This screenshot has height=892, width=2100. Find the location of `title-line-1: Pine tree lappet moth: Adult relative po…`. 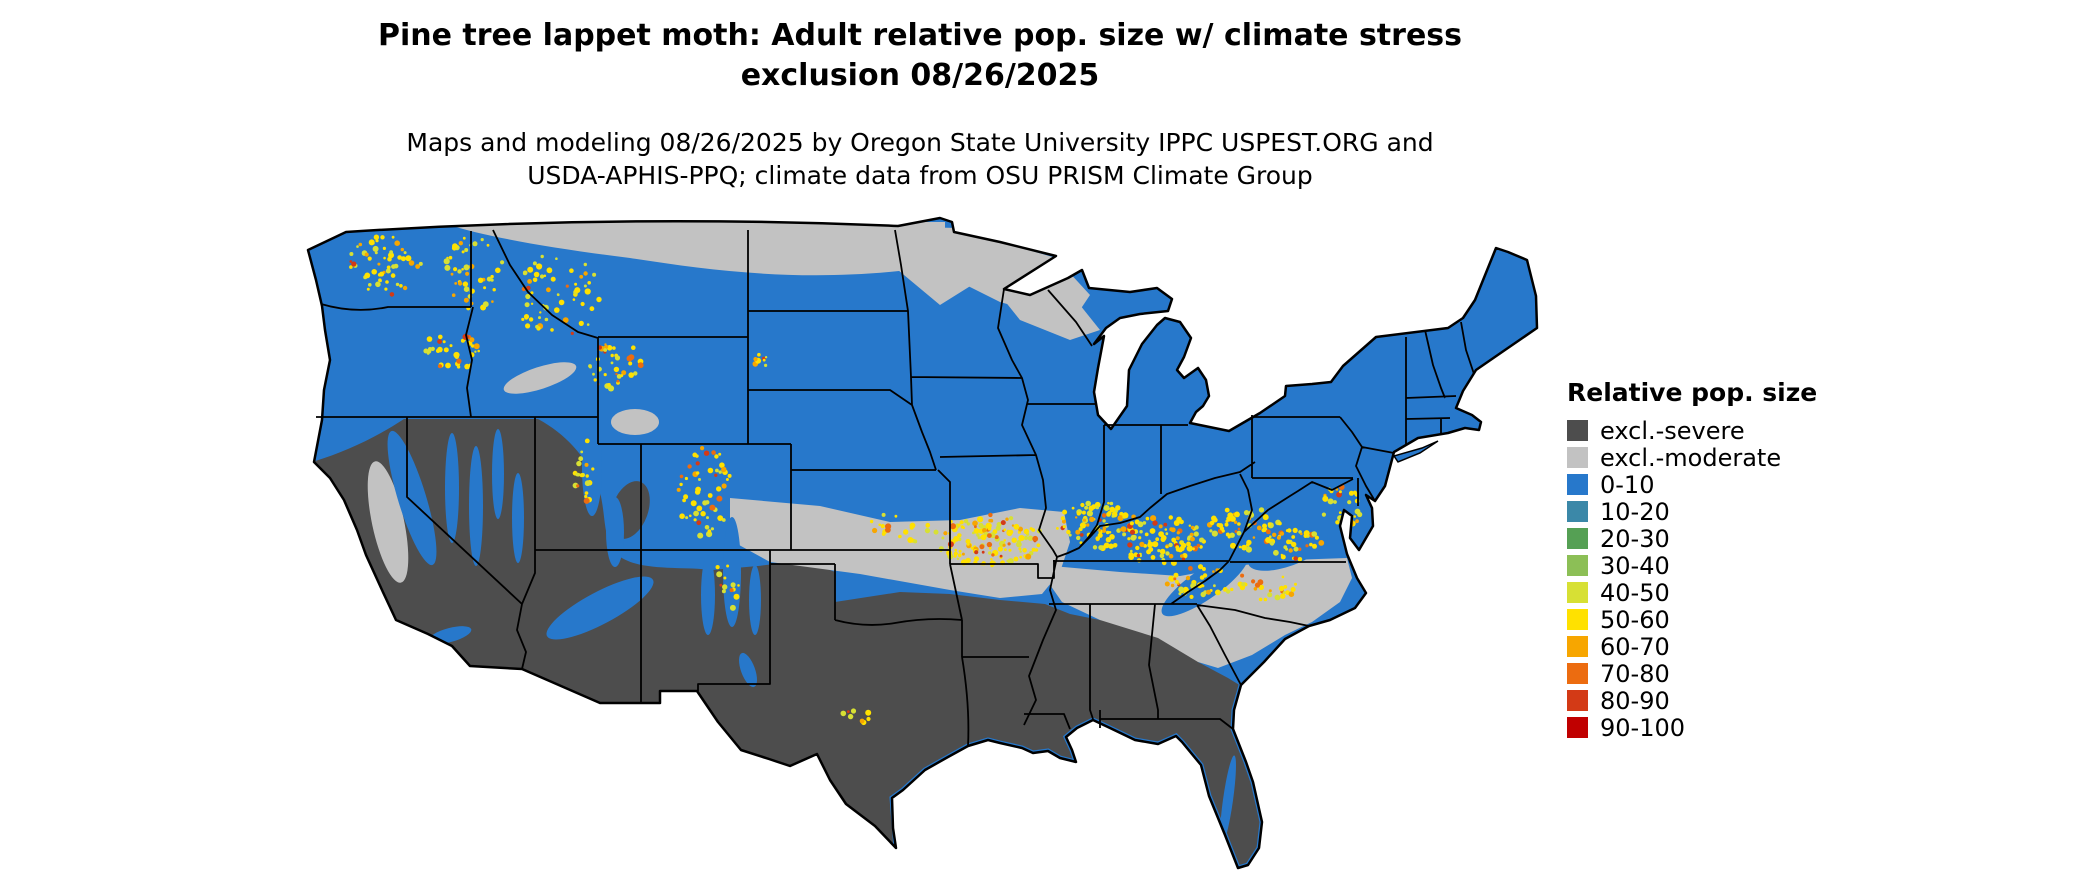

title-line-1: Pine tree lappet moth: Adult relative po… is located at coordinates (919, 35).